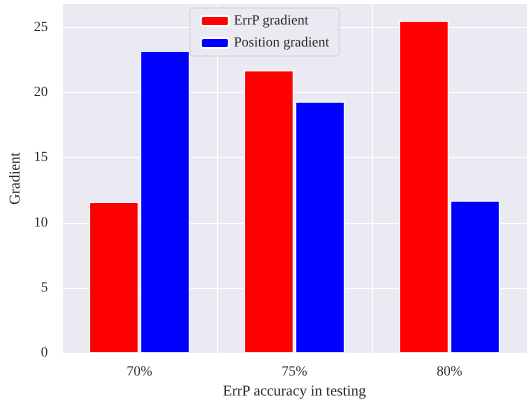 The image size is (529, 404). I want to click on y-tick-label: 25, so click(41, 27).